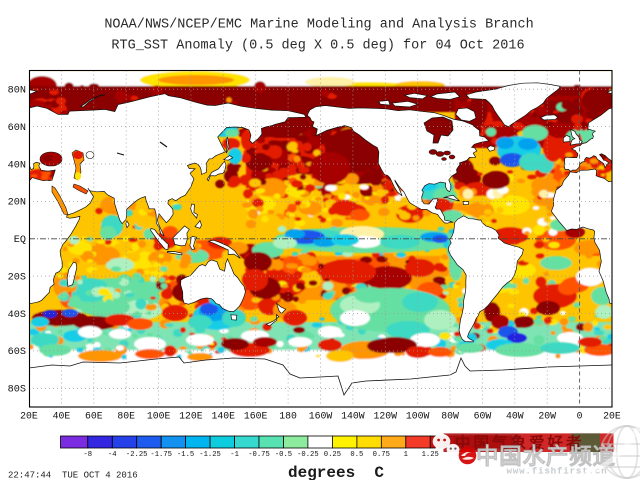 The height and width of the screenshot is (480, 640). I want to click on svg-text: degrees C, so click(336, 472).